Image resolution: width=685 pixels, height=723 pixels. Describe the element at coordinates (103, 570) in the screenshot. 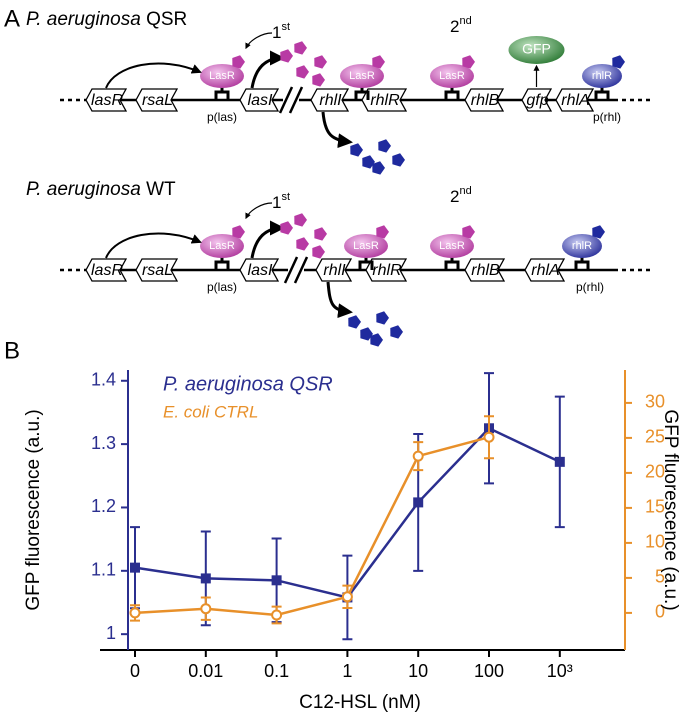

I see `y-tick-label: 1.1` at that location.